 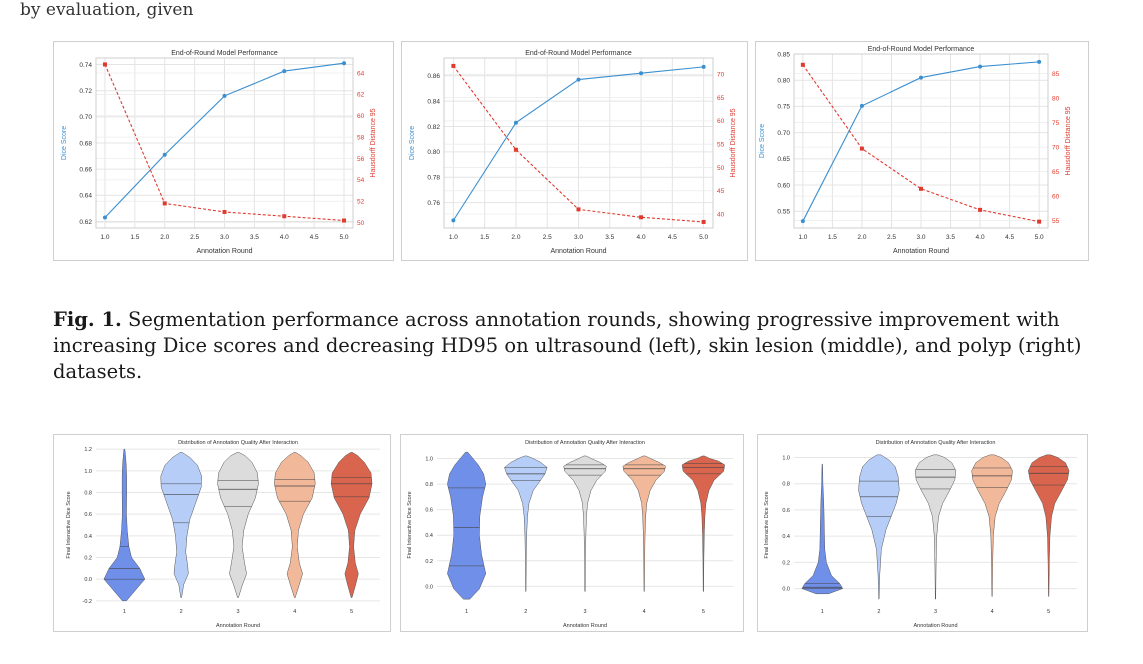 I want to click on y-tick-label: -0.2, so click(x=87, y=602).